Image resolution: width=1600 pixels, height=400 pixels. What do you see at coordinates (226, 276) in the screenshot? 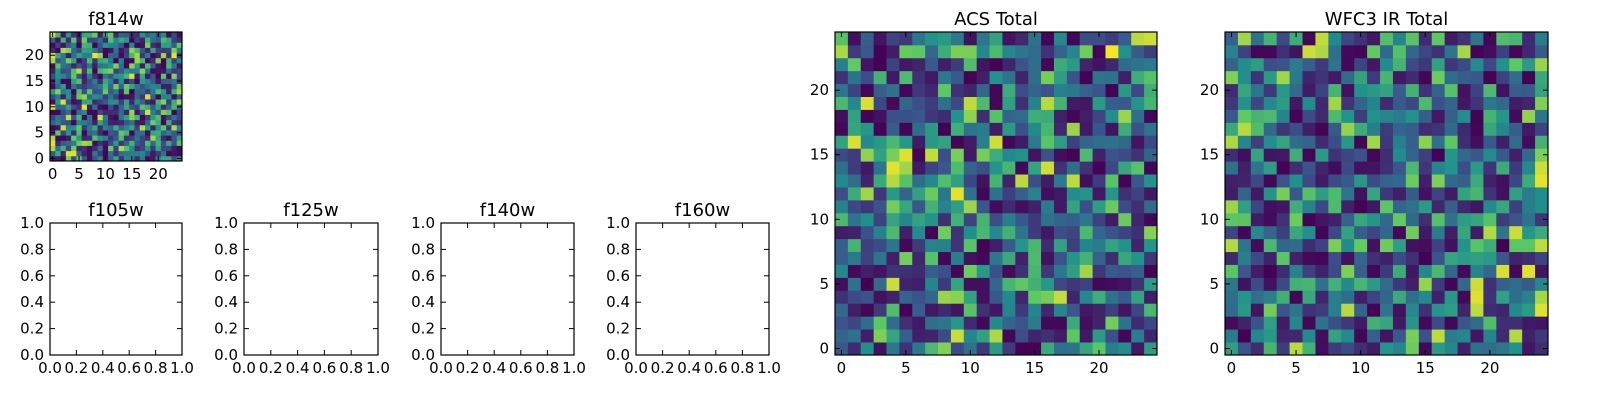
I see `y-tick-label: 0.6` at bounding box center [226, 276].